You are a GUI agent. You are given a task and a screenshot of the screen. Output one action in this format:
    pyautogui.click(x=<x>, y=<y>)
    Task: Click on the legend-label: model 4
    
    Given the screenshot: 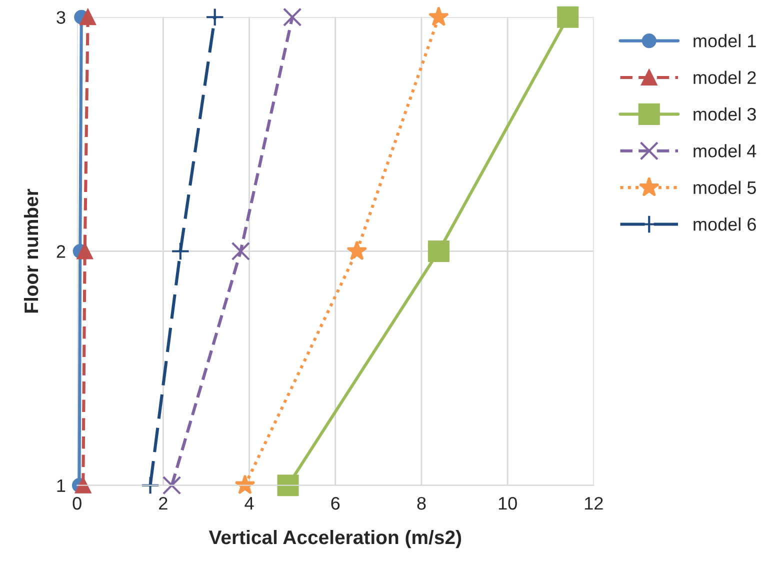 What is the action you would take?
    pyautogui.click(x=725, y=151)
    